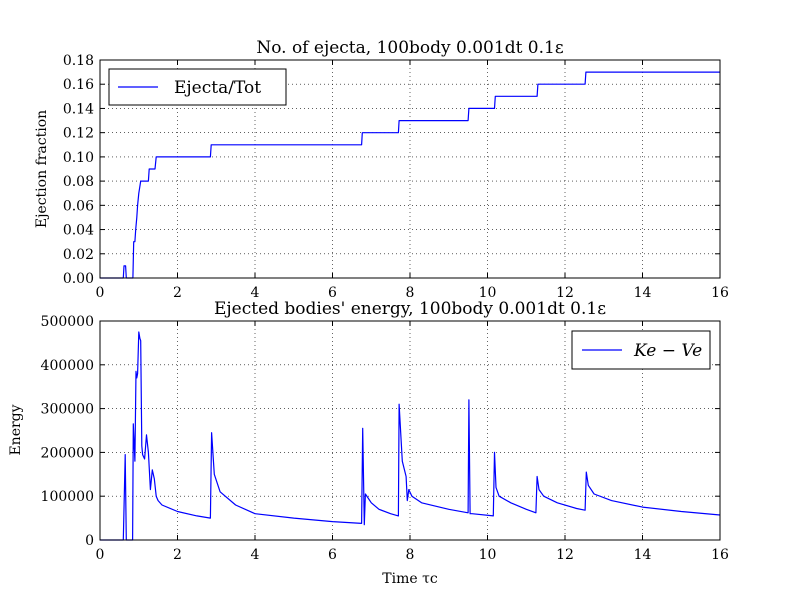  Describe the element at coordinates (255, 555) in the screenshot. I see `bottom-x-tick-label: 4` at that location.